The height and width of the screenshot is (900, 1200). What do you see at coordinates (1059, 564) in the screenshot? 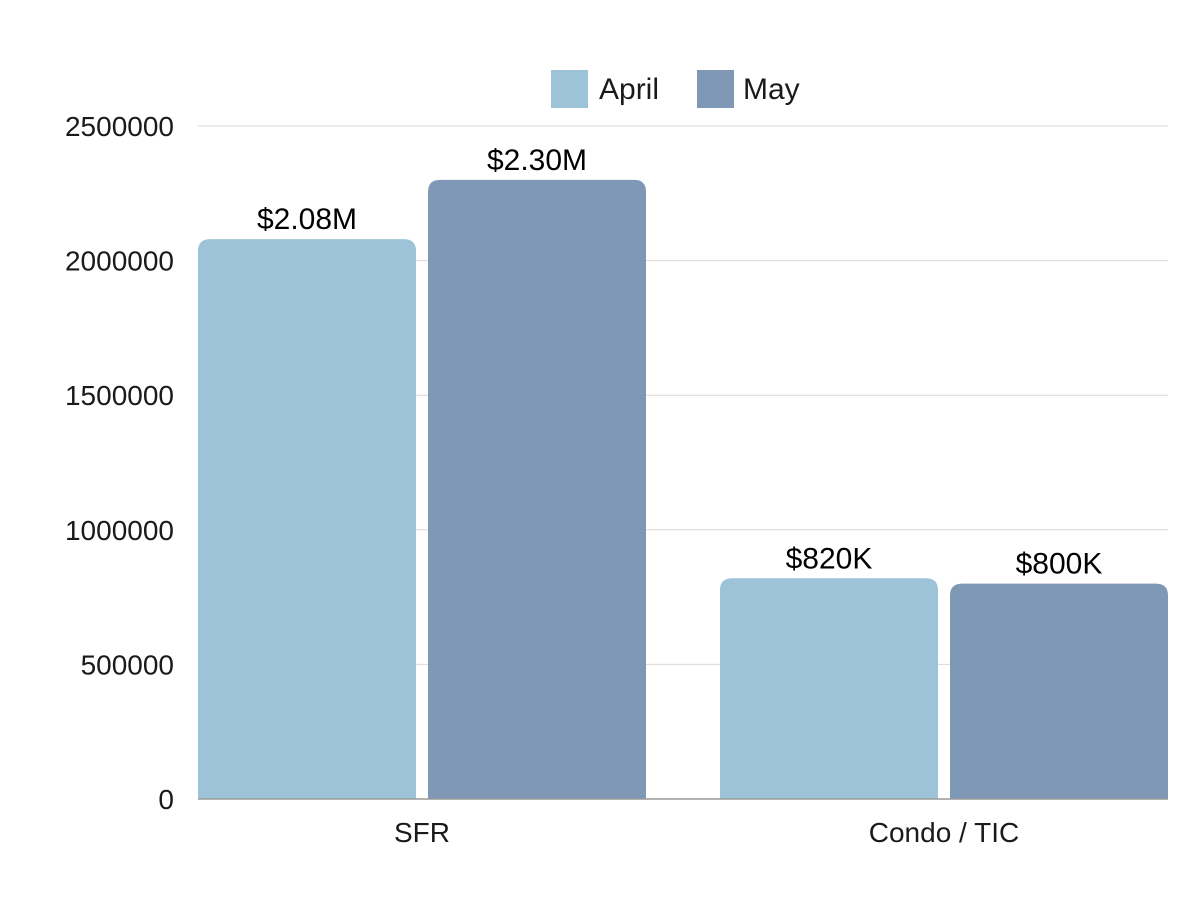
I see `data-label: $800K` at bounding box center [1059, 564].